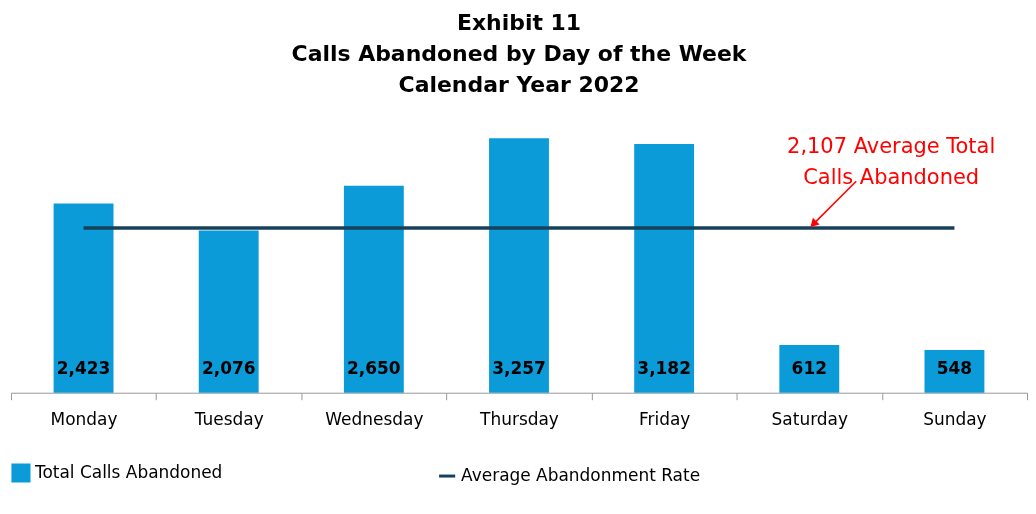 Image resolution: width=1036 pixels, height=514 pixels. Describe the element at coordinates (519, 54) in the screenshot. I see `chart-title: Exhibit 11 Calls Abandoned by Day of the Week Calendar Year 2022` at that location.